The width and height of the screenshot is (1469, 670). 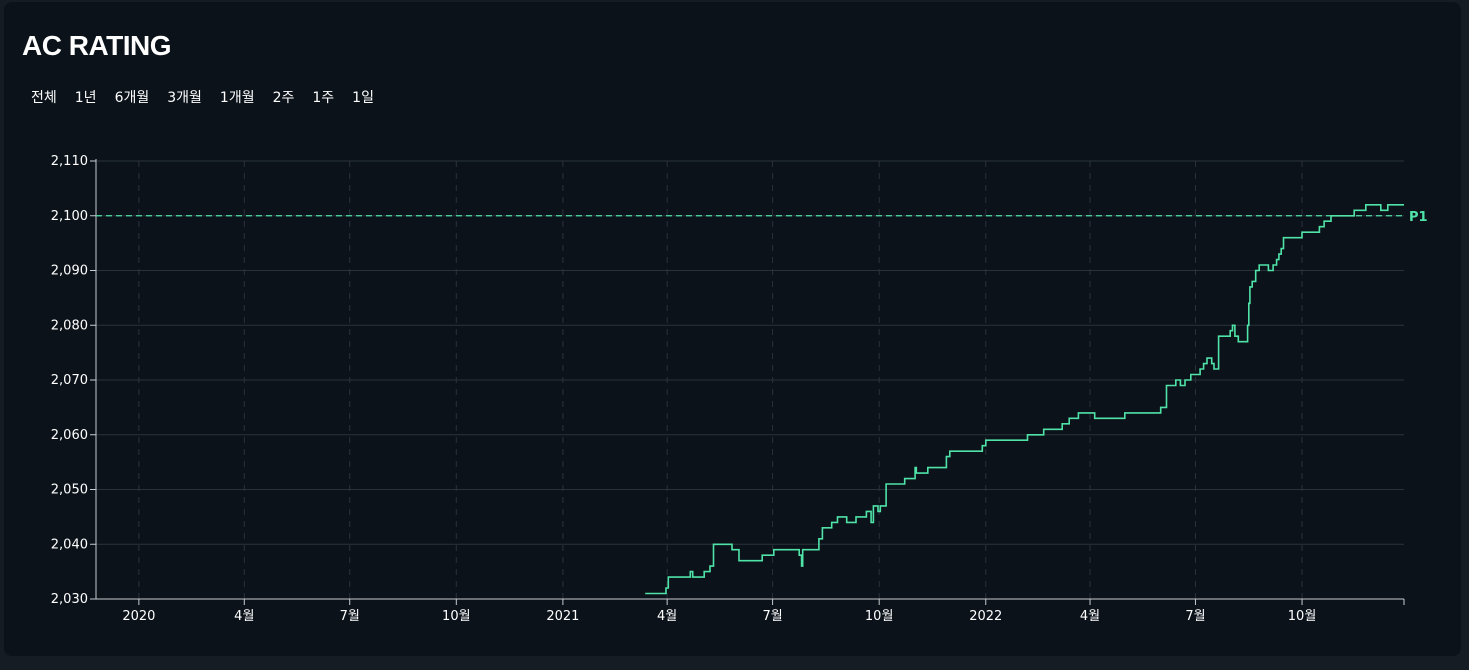 What do you see at coordinates (96, 45) in the screenshot?
I see `page-title: AC RATING` at bounding box center [96, 45].